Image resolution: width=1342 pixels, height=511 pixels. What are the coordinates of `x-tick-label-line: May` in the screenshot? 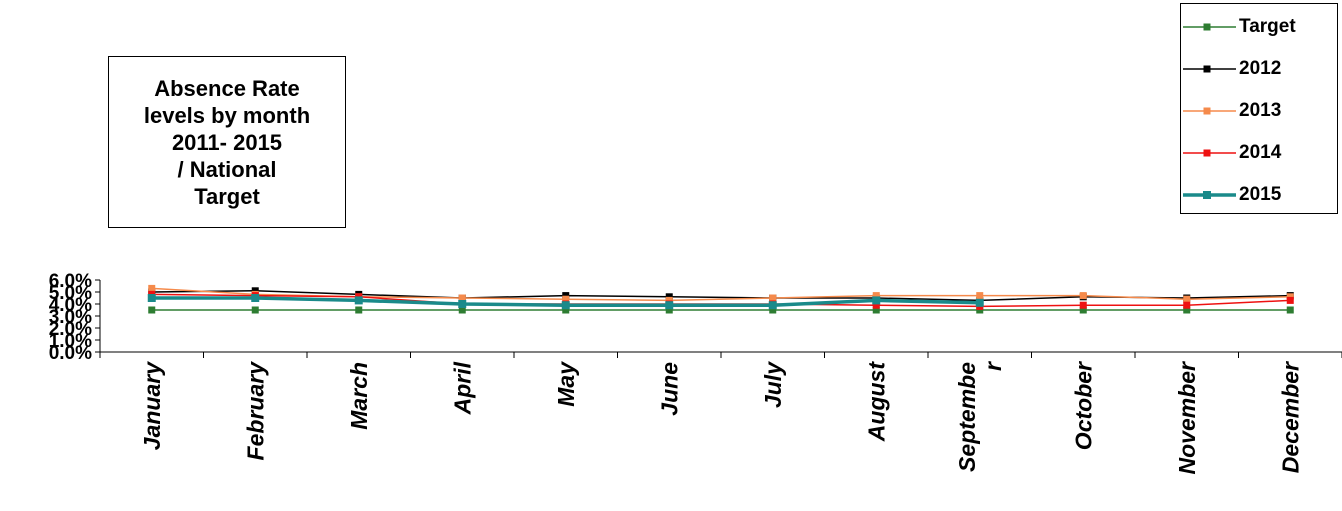 It's located at (566, 384).